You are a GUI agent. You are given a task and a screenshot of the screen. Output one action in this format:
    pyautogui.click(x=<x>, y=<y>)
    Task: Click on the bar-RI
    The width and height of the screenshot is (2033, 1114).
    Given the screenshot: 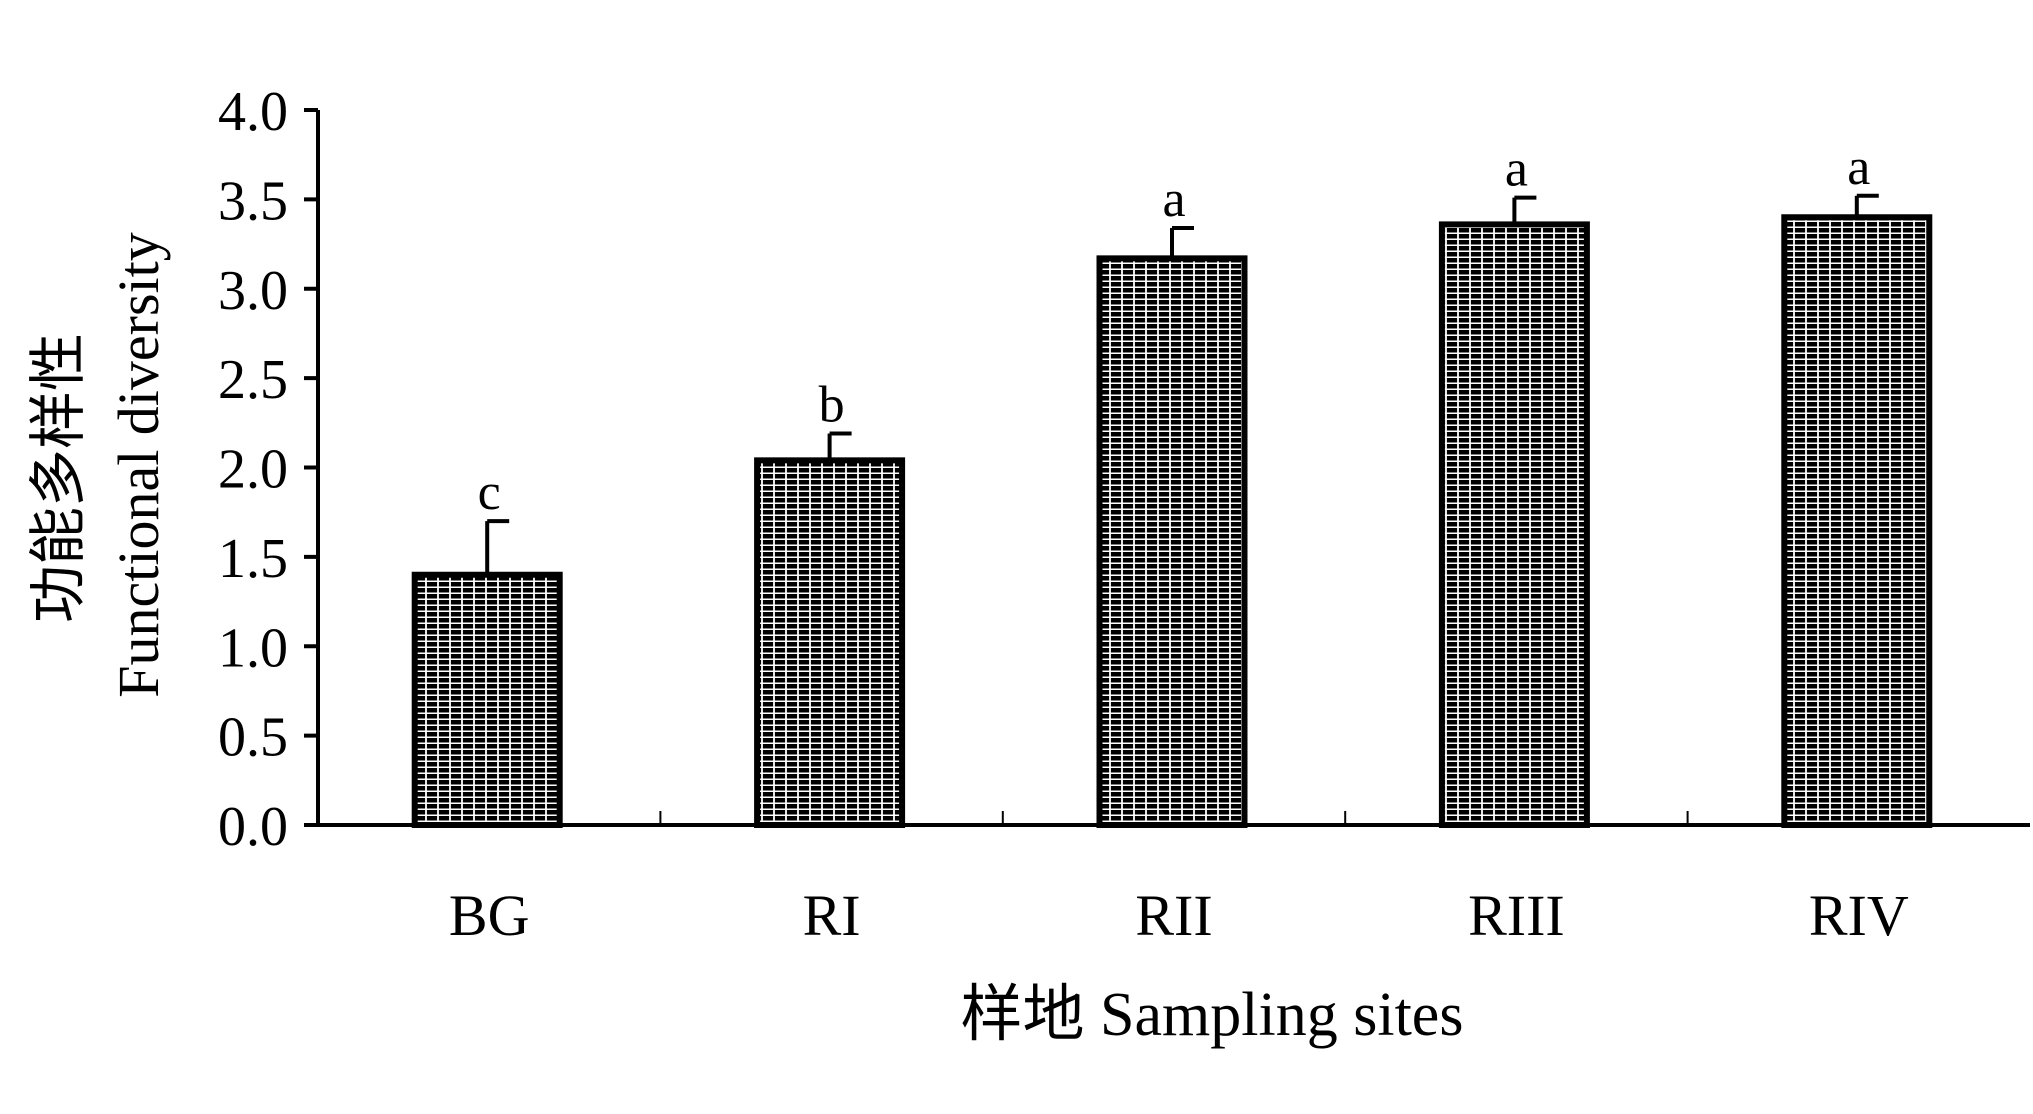 What is the action you would take?
    pyautogui.click(x=830, y=642)
    